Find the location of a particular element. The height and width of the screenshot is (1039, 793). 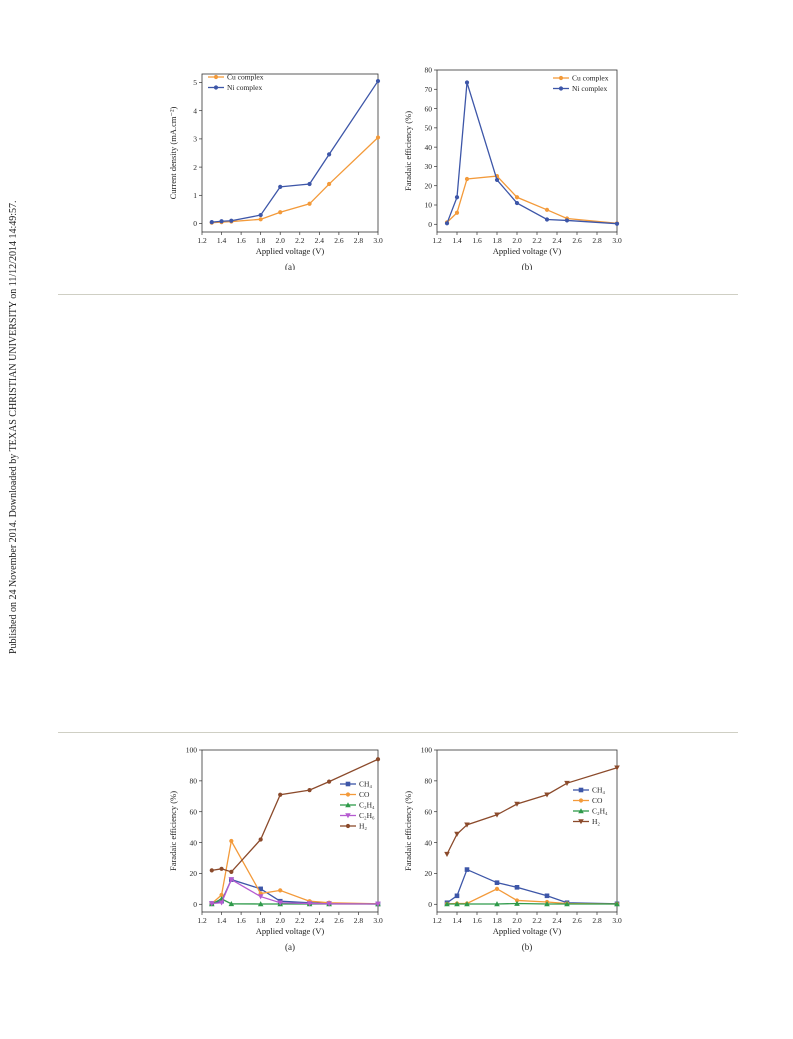

x-tick-label: 1.8 is located at coordinates (261, 240).